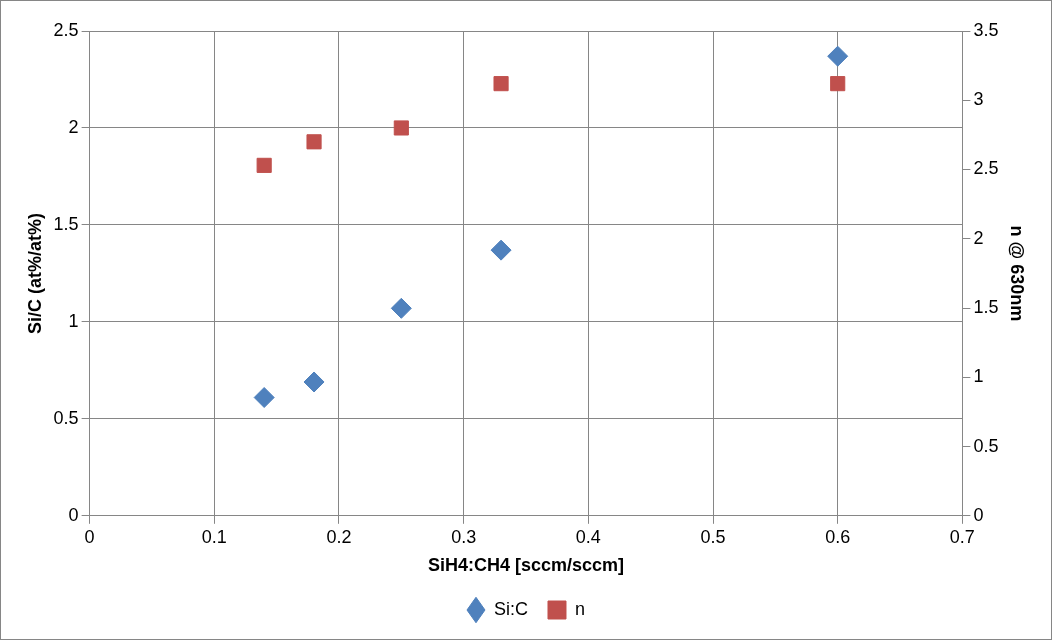 The image size is (1052, 640). I want to click on x-tick-label: 0.6, so click(838, 536).